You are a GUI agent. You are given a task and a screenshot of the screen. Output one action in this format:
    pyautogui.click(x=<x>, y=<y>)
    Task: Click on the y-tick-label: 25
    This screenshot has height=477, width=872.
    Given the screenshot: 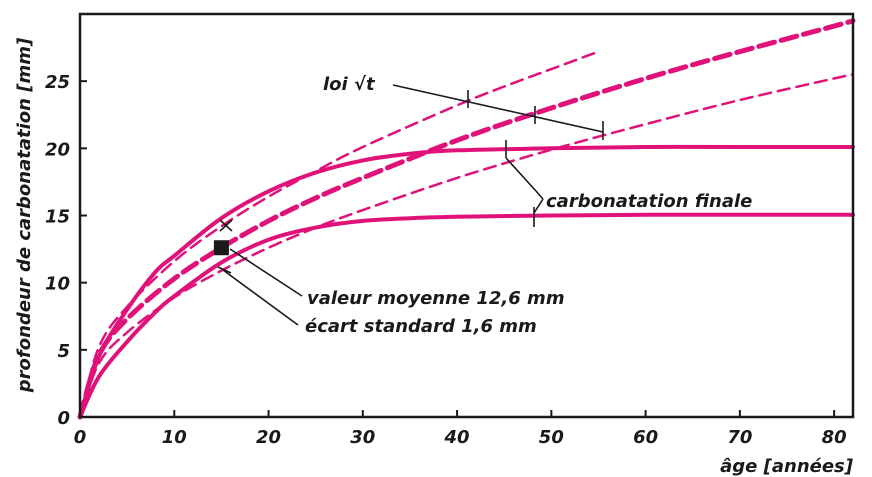 What is the action you would take?
    pyautogui.click(x=57, y=82)
    